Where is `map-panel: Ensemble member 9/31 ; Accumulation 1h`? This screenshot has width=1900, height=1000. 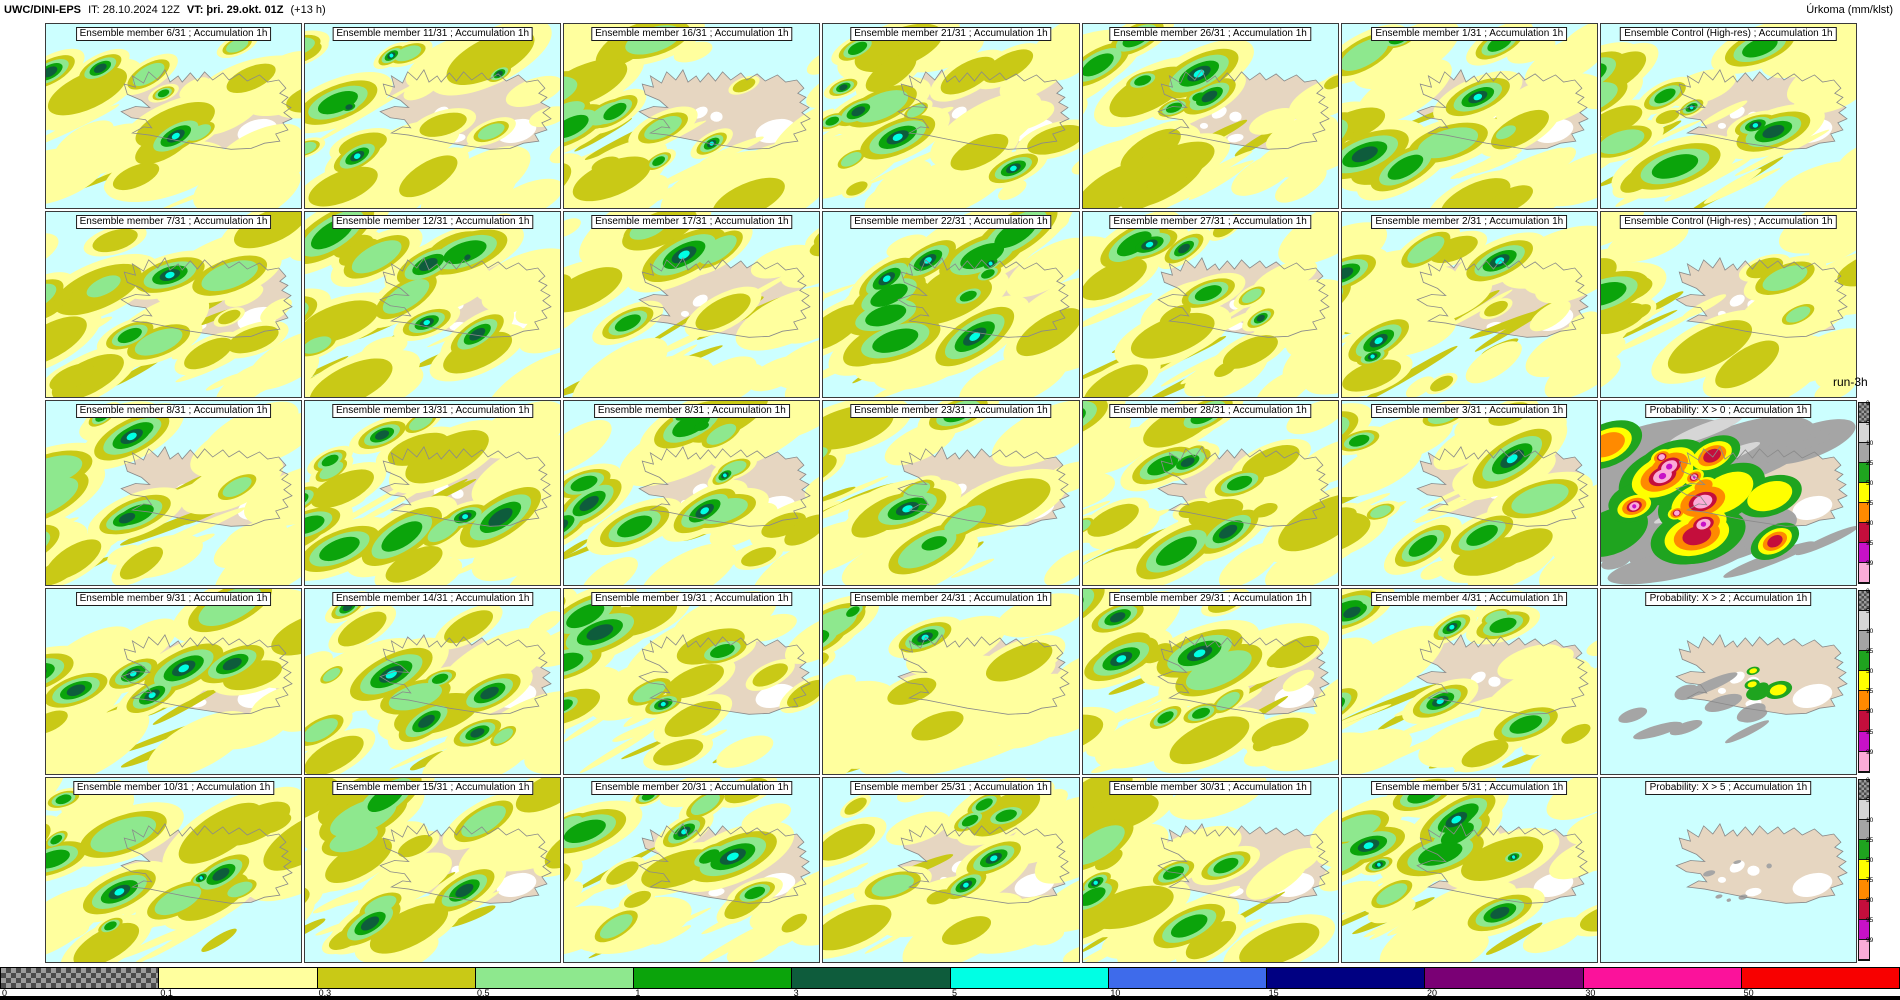
map-panel: Ensemble member 9/31 ; Accumulation 1h is located at coordinates (174, 681).